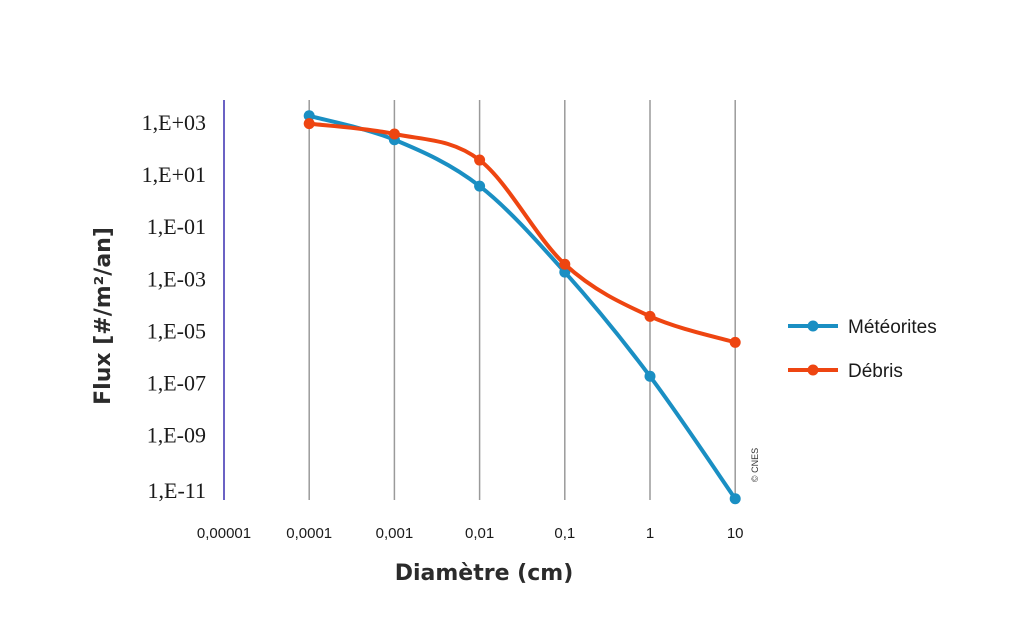 The width and height of the screenshot is (1024, 619). What do you see at coordinates (845, 371) in the screenshot?
I see `legend-item: Débris` at bounding box center [845, 371].